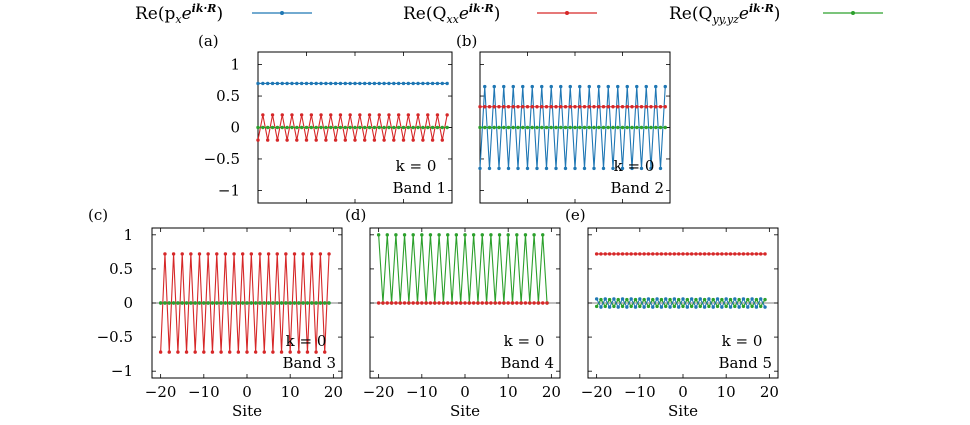 This screenshot has width=970, height=425. What do you see at coordinates (128, 303) in the screenshot?
I see `y-tick-label: 0` at bounding box center [128, 303].